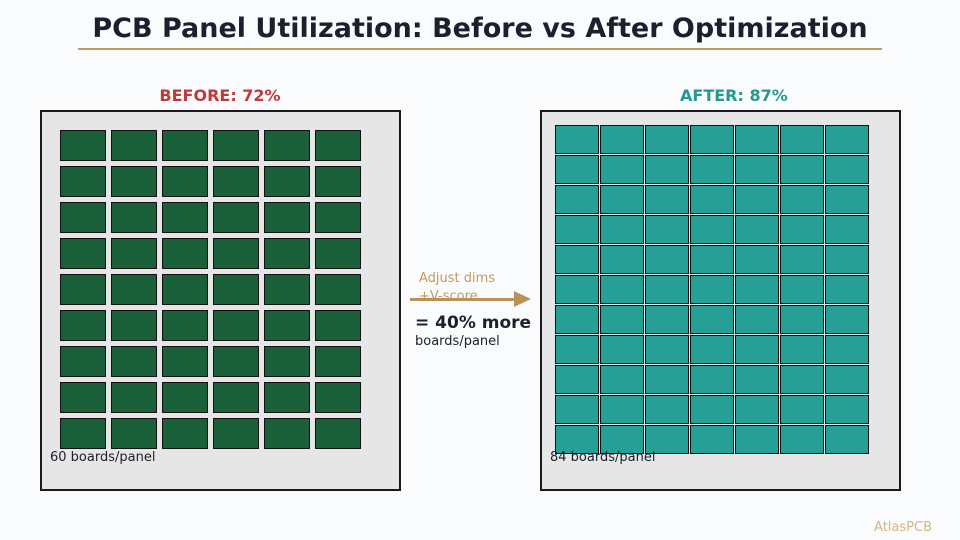 The height and width of the screenshot is (540, 960). I want to click on brand-watermark: AtlasPCB, so click(903, 527).